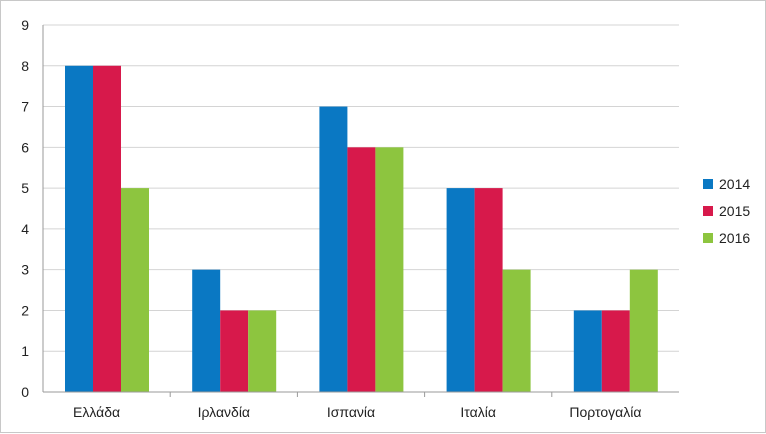 This screenshot has height=434, width=766. What do you see at coordinates (32, 208) in the screenshot?
I see `y-axis: 0 1 2 3 4 5 6 7 8 9` at bounding box center [32, 208].